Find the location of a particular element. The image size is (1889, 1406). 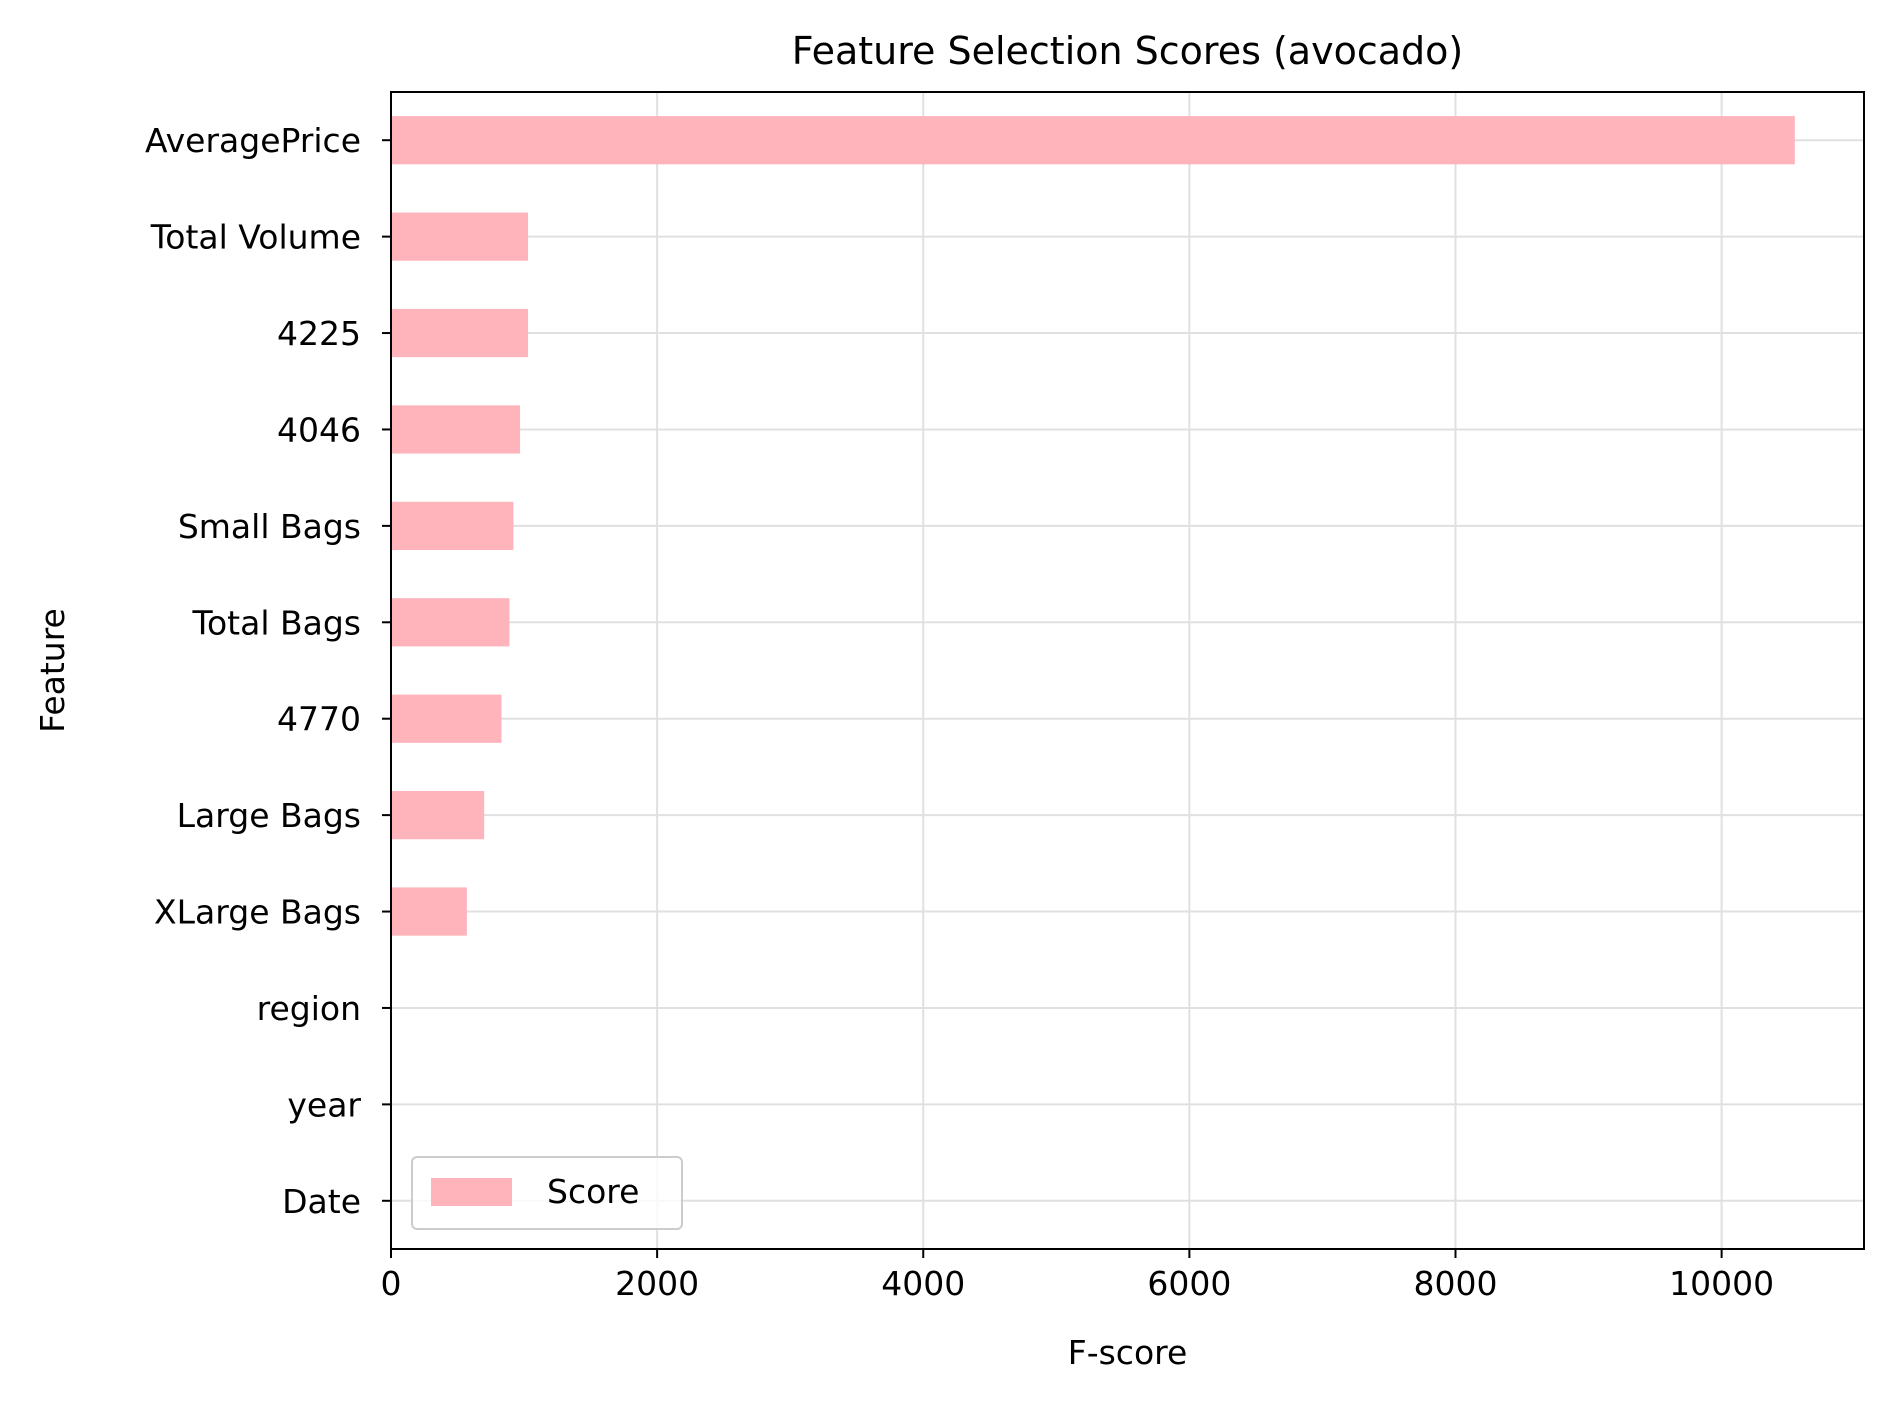

x-tick-label: 0 is located at coordinates (391, 1283).